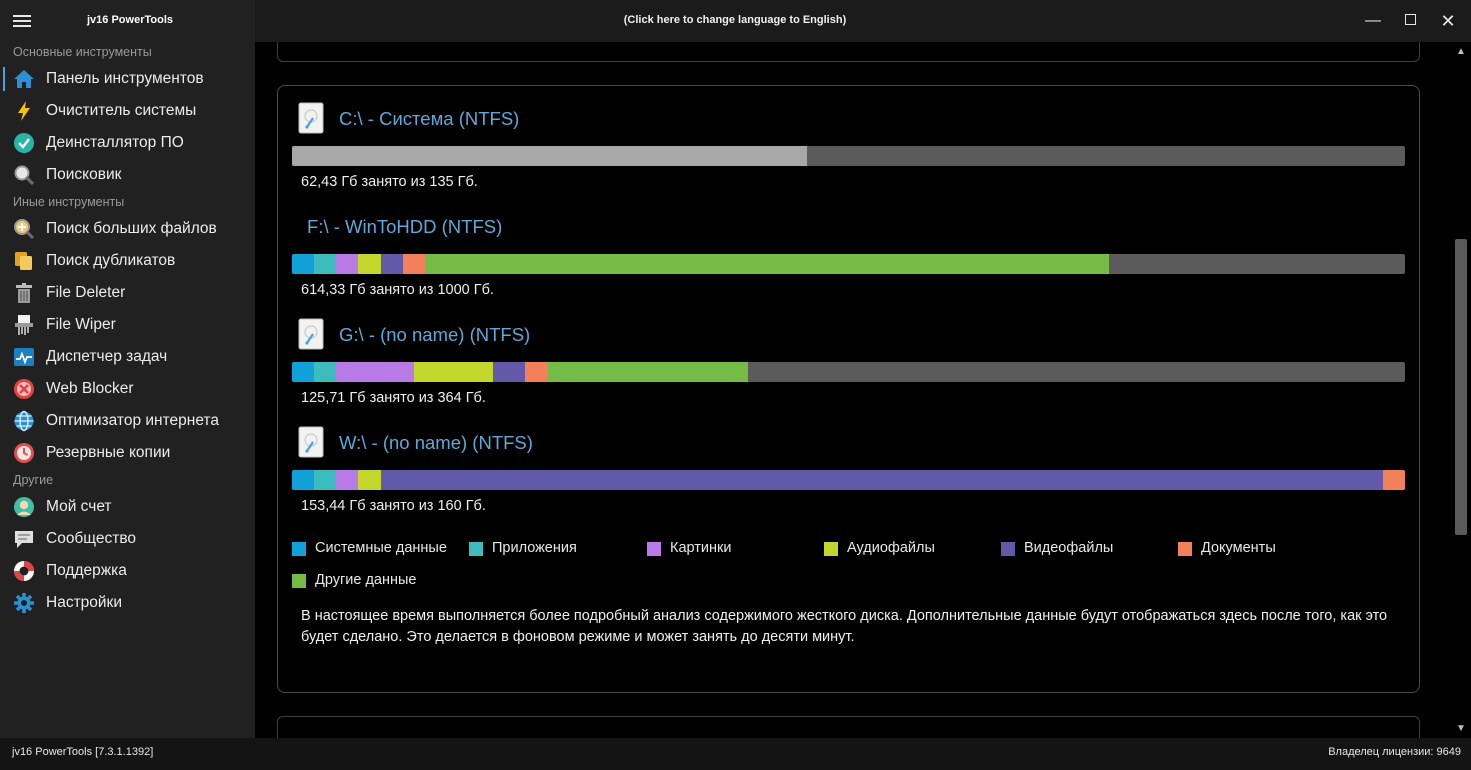 The height and width of the screenshot is (770, 1471). I want to click on app-title: jv16 PowerTools, so click(130, 20).